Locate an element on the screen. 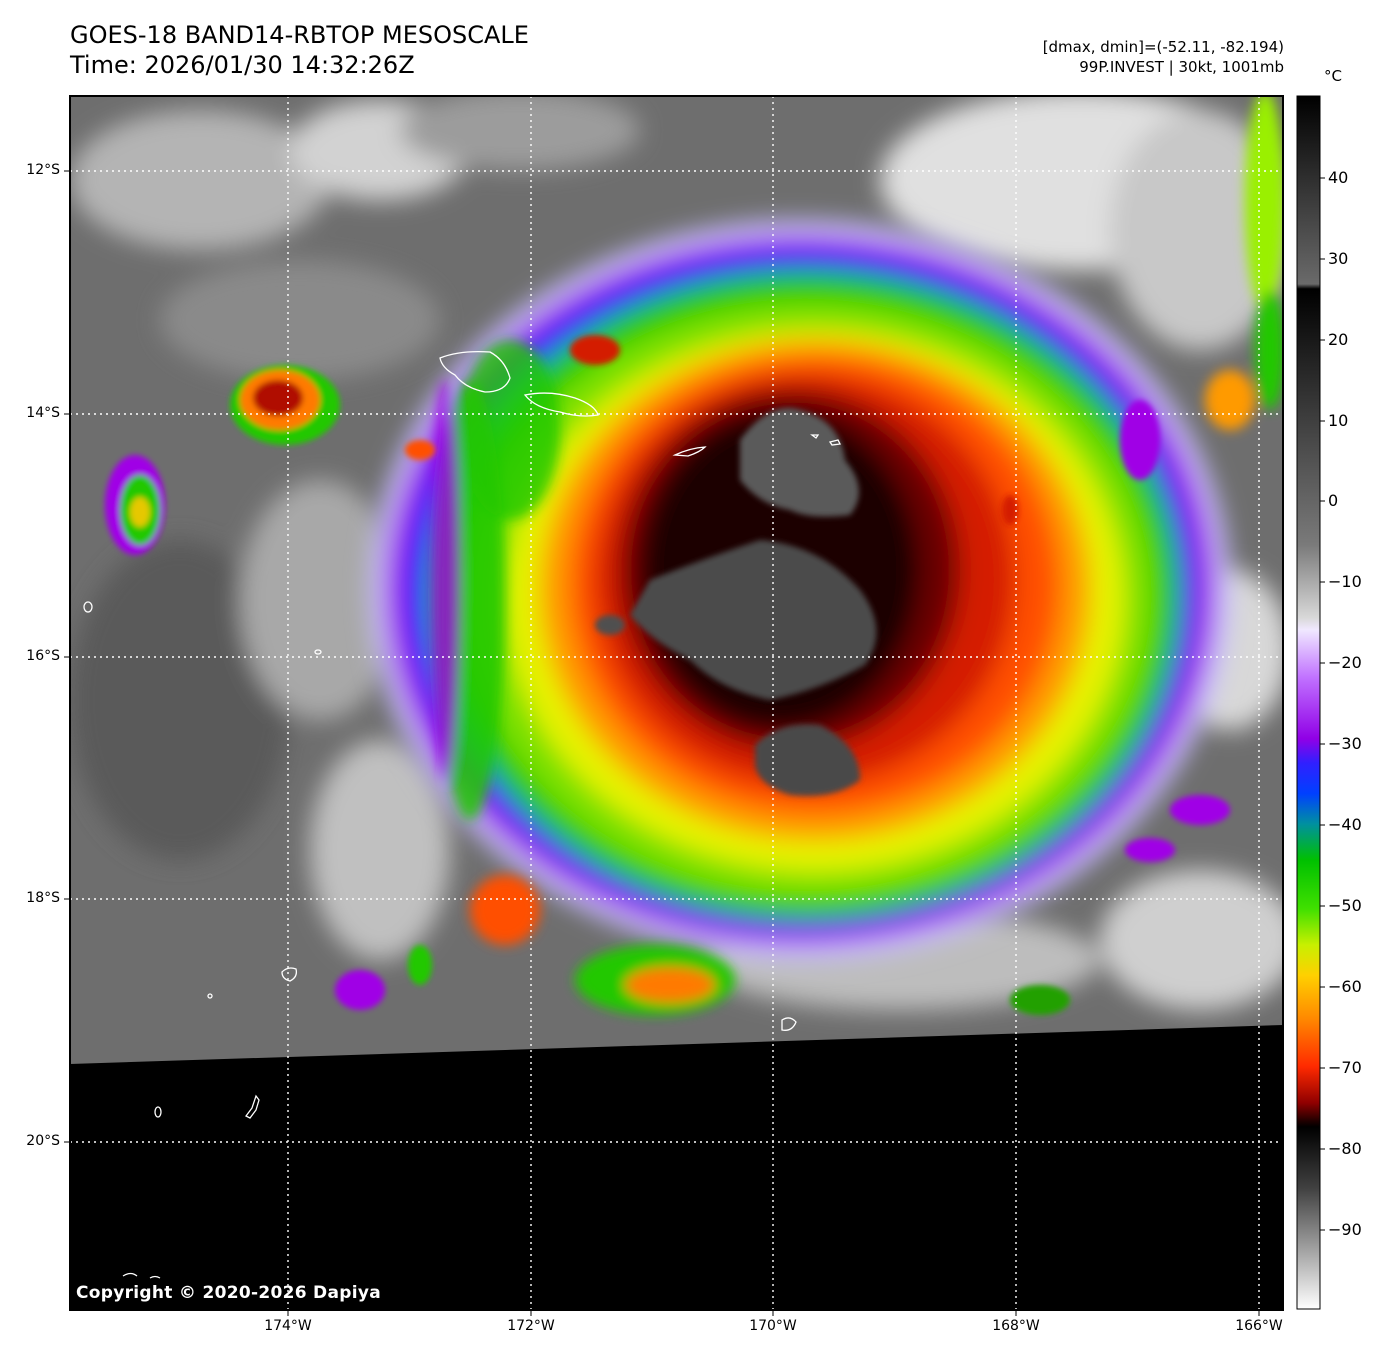 This screenshot has width=1388, height=1359. colorbar-label-neg10: −10 is located at coordinates (1345, 581).